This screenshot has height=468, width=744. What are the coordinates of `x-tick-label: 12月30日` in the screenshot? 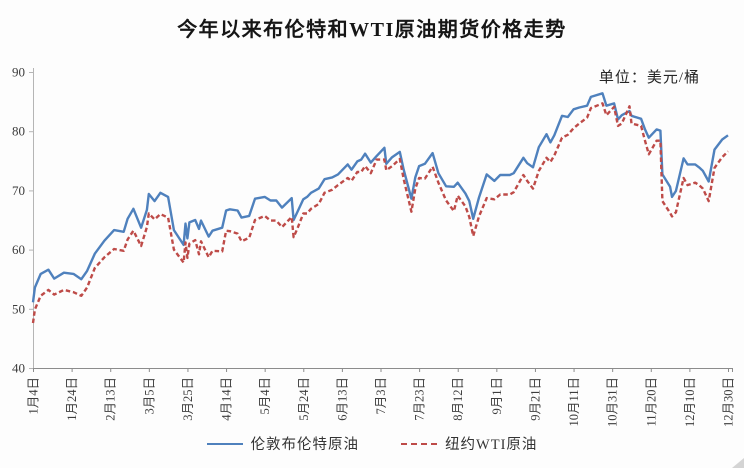 It's located at (729, 402).